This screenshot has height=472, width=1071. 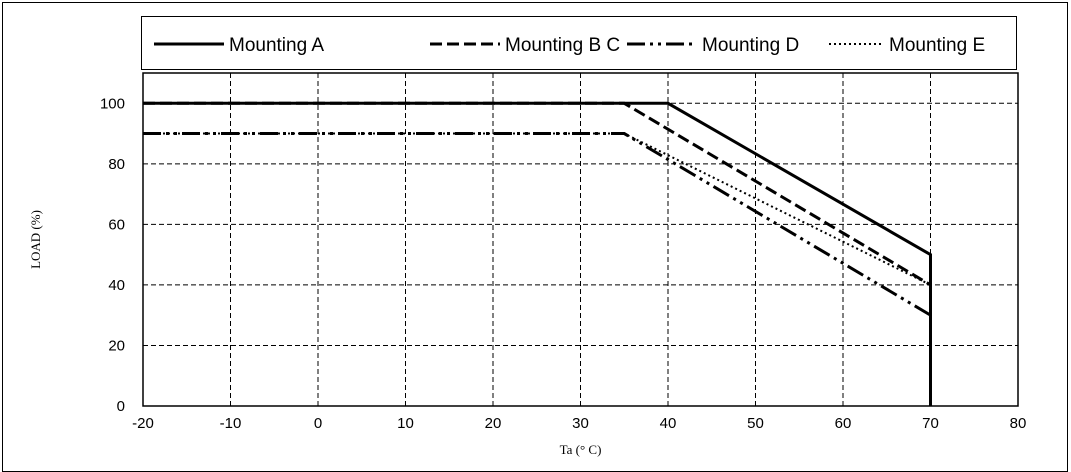 I want to click on y-axis-label: LOAD (%), so click(x=35, y=239).